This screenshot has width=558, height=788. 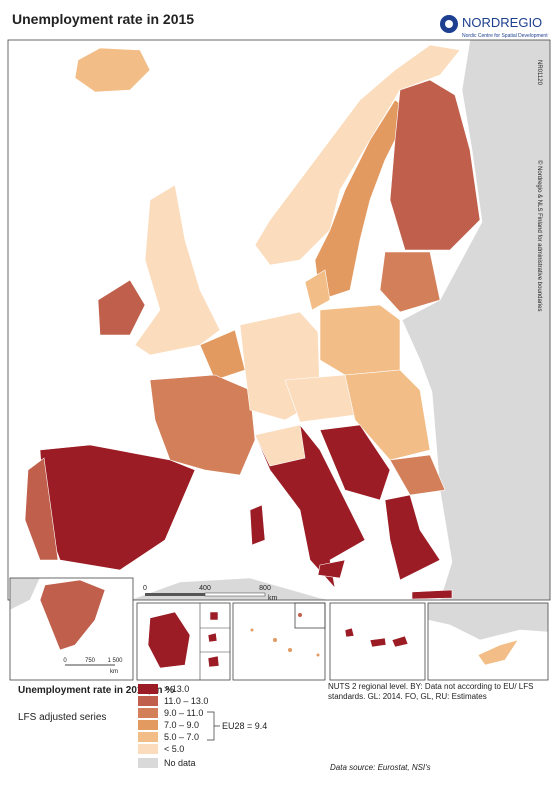 I want to click on scale-bar: 0 400 800 km, so click(x=210, y=593).